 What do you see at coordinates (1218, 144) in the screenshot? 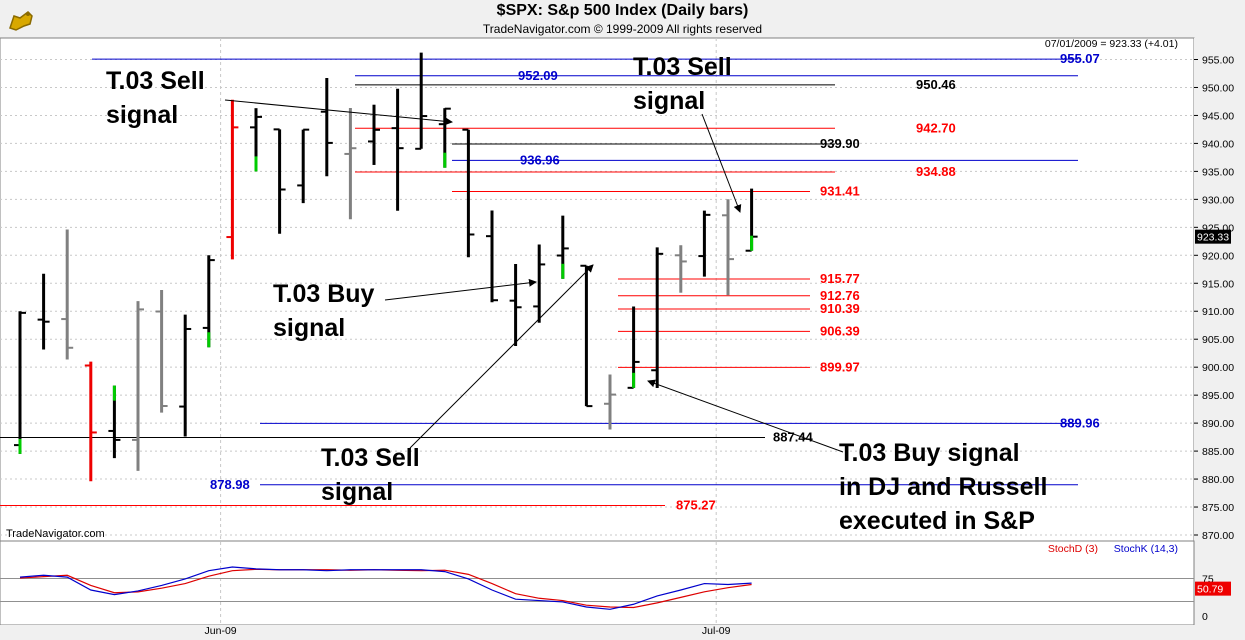
I see `price-tick-label: 940.00` at bounding box center [1218, 144].